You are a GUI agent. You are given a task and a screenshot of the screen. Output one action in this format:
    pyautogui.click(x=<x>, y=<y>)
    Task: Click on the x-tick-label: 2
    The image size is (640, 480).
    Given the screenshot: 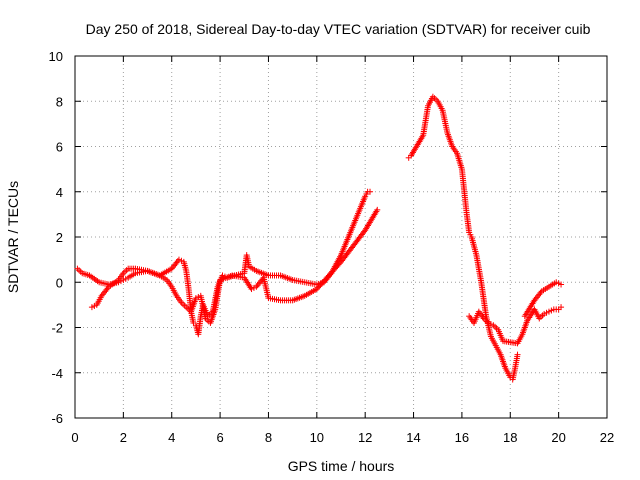 What is the action you would take?
    pyautogui.click(x=123, y=437)
    